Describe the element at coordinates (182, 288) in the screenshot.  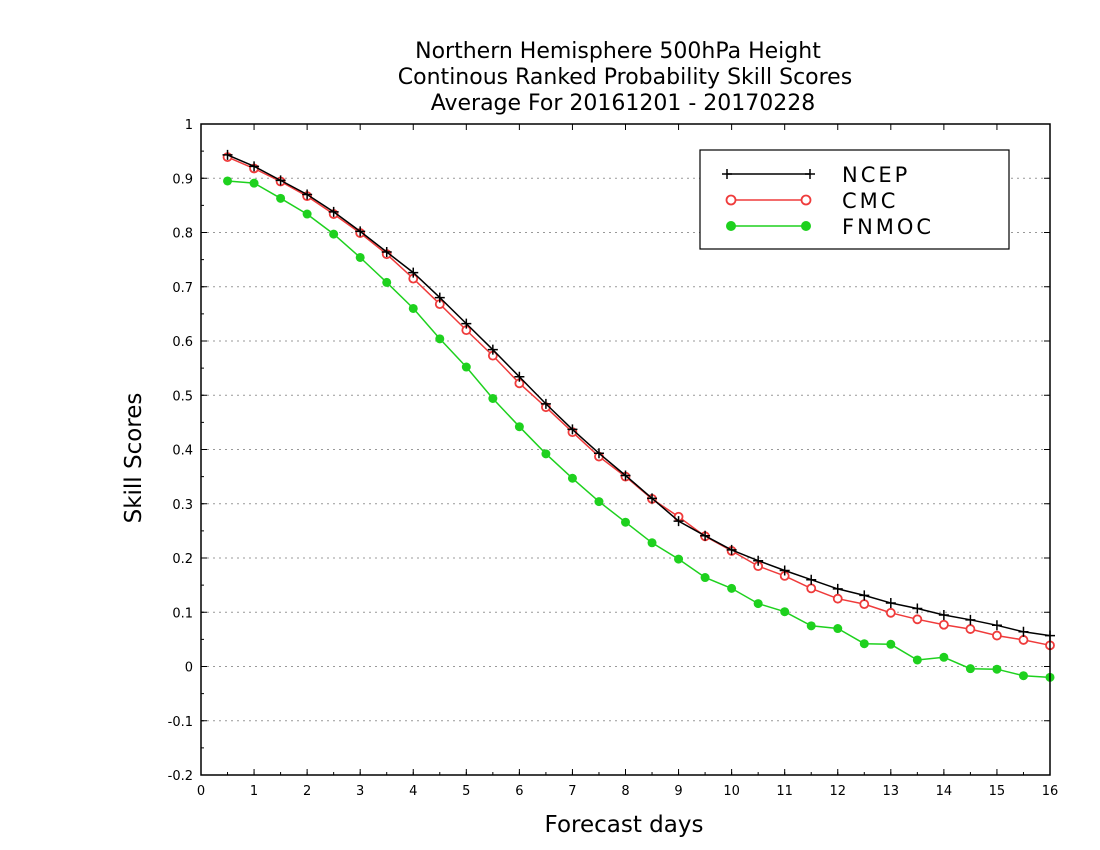
I see `y-tick-label: 0.7` at that location.